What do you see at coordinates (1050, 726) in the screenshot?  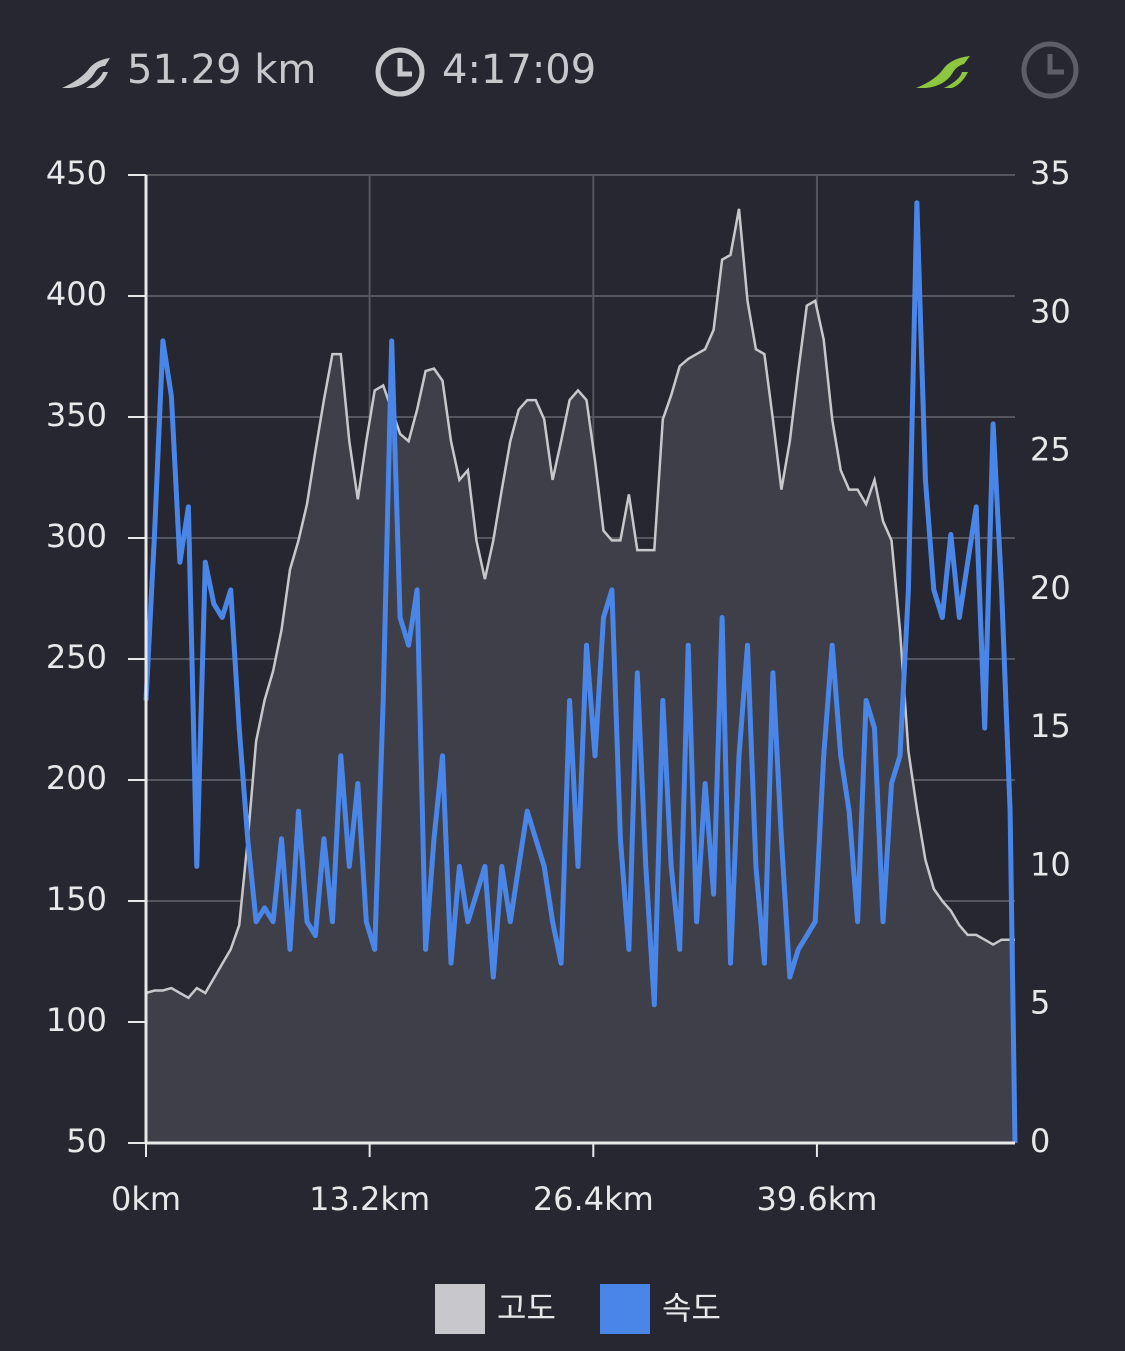 I see `y2-tick-label: 15` at bounding box center [1050, 726].